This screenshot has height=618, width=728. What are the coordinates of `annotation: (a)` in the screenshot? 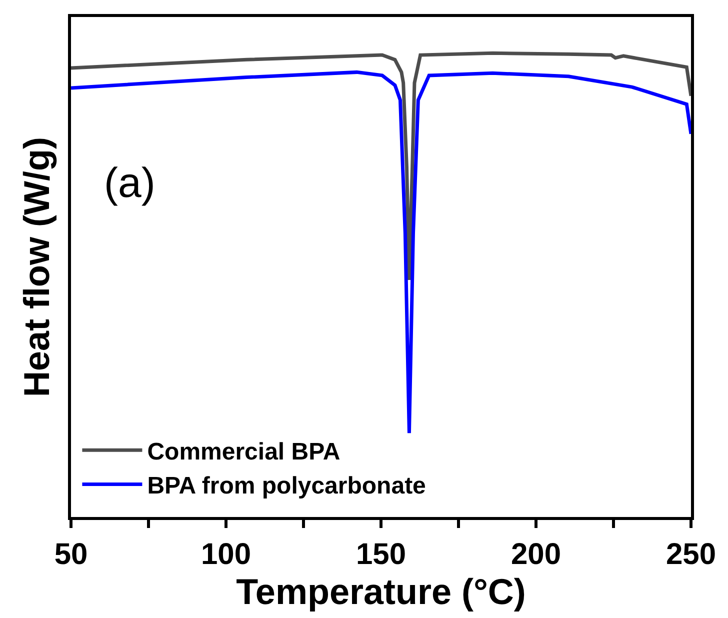 It's located at (130, 182).